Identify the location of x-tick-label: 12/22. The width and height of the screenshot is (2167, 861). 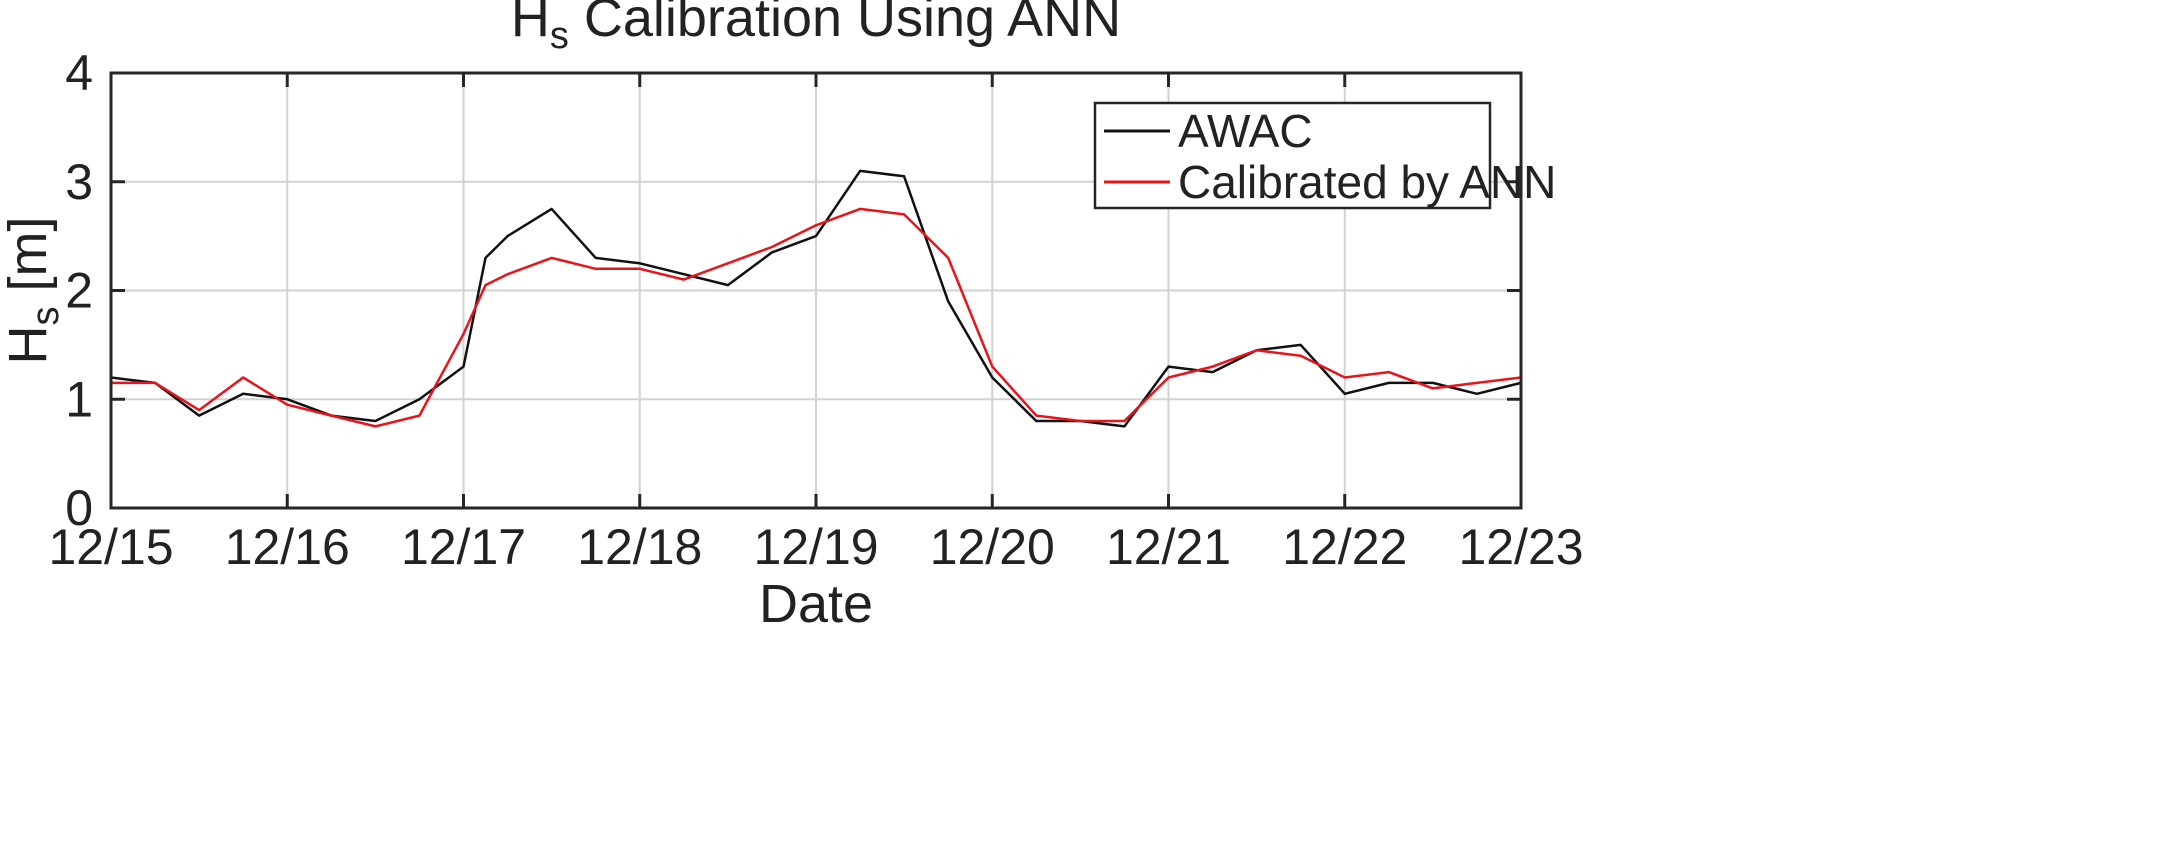
(1344, 547).